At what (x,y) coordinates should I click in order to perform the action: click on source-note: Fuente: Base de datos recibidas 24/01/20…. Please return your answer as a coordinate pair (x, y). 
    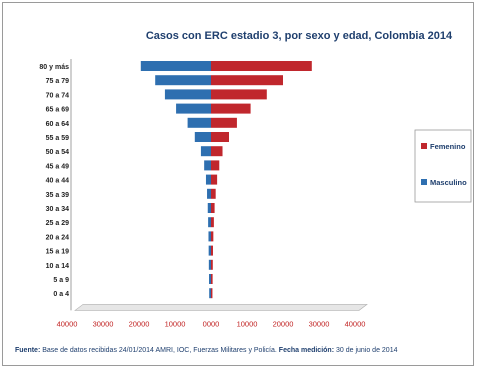
    Looking at the image, I should click on (241, 351).